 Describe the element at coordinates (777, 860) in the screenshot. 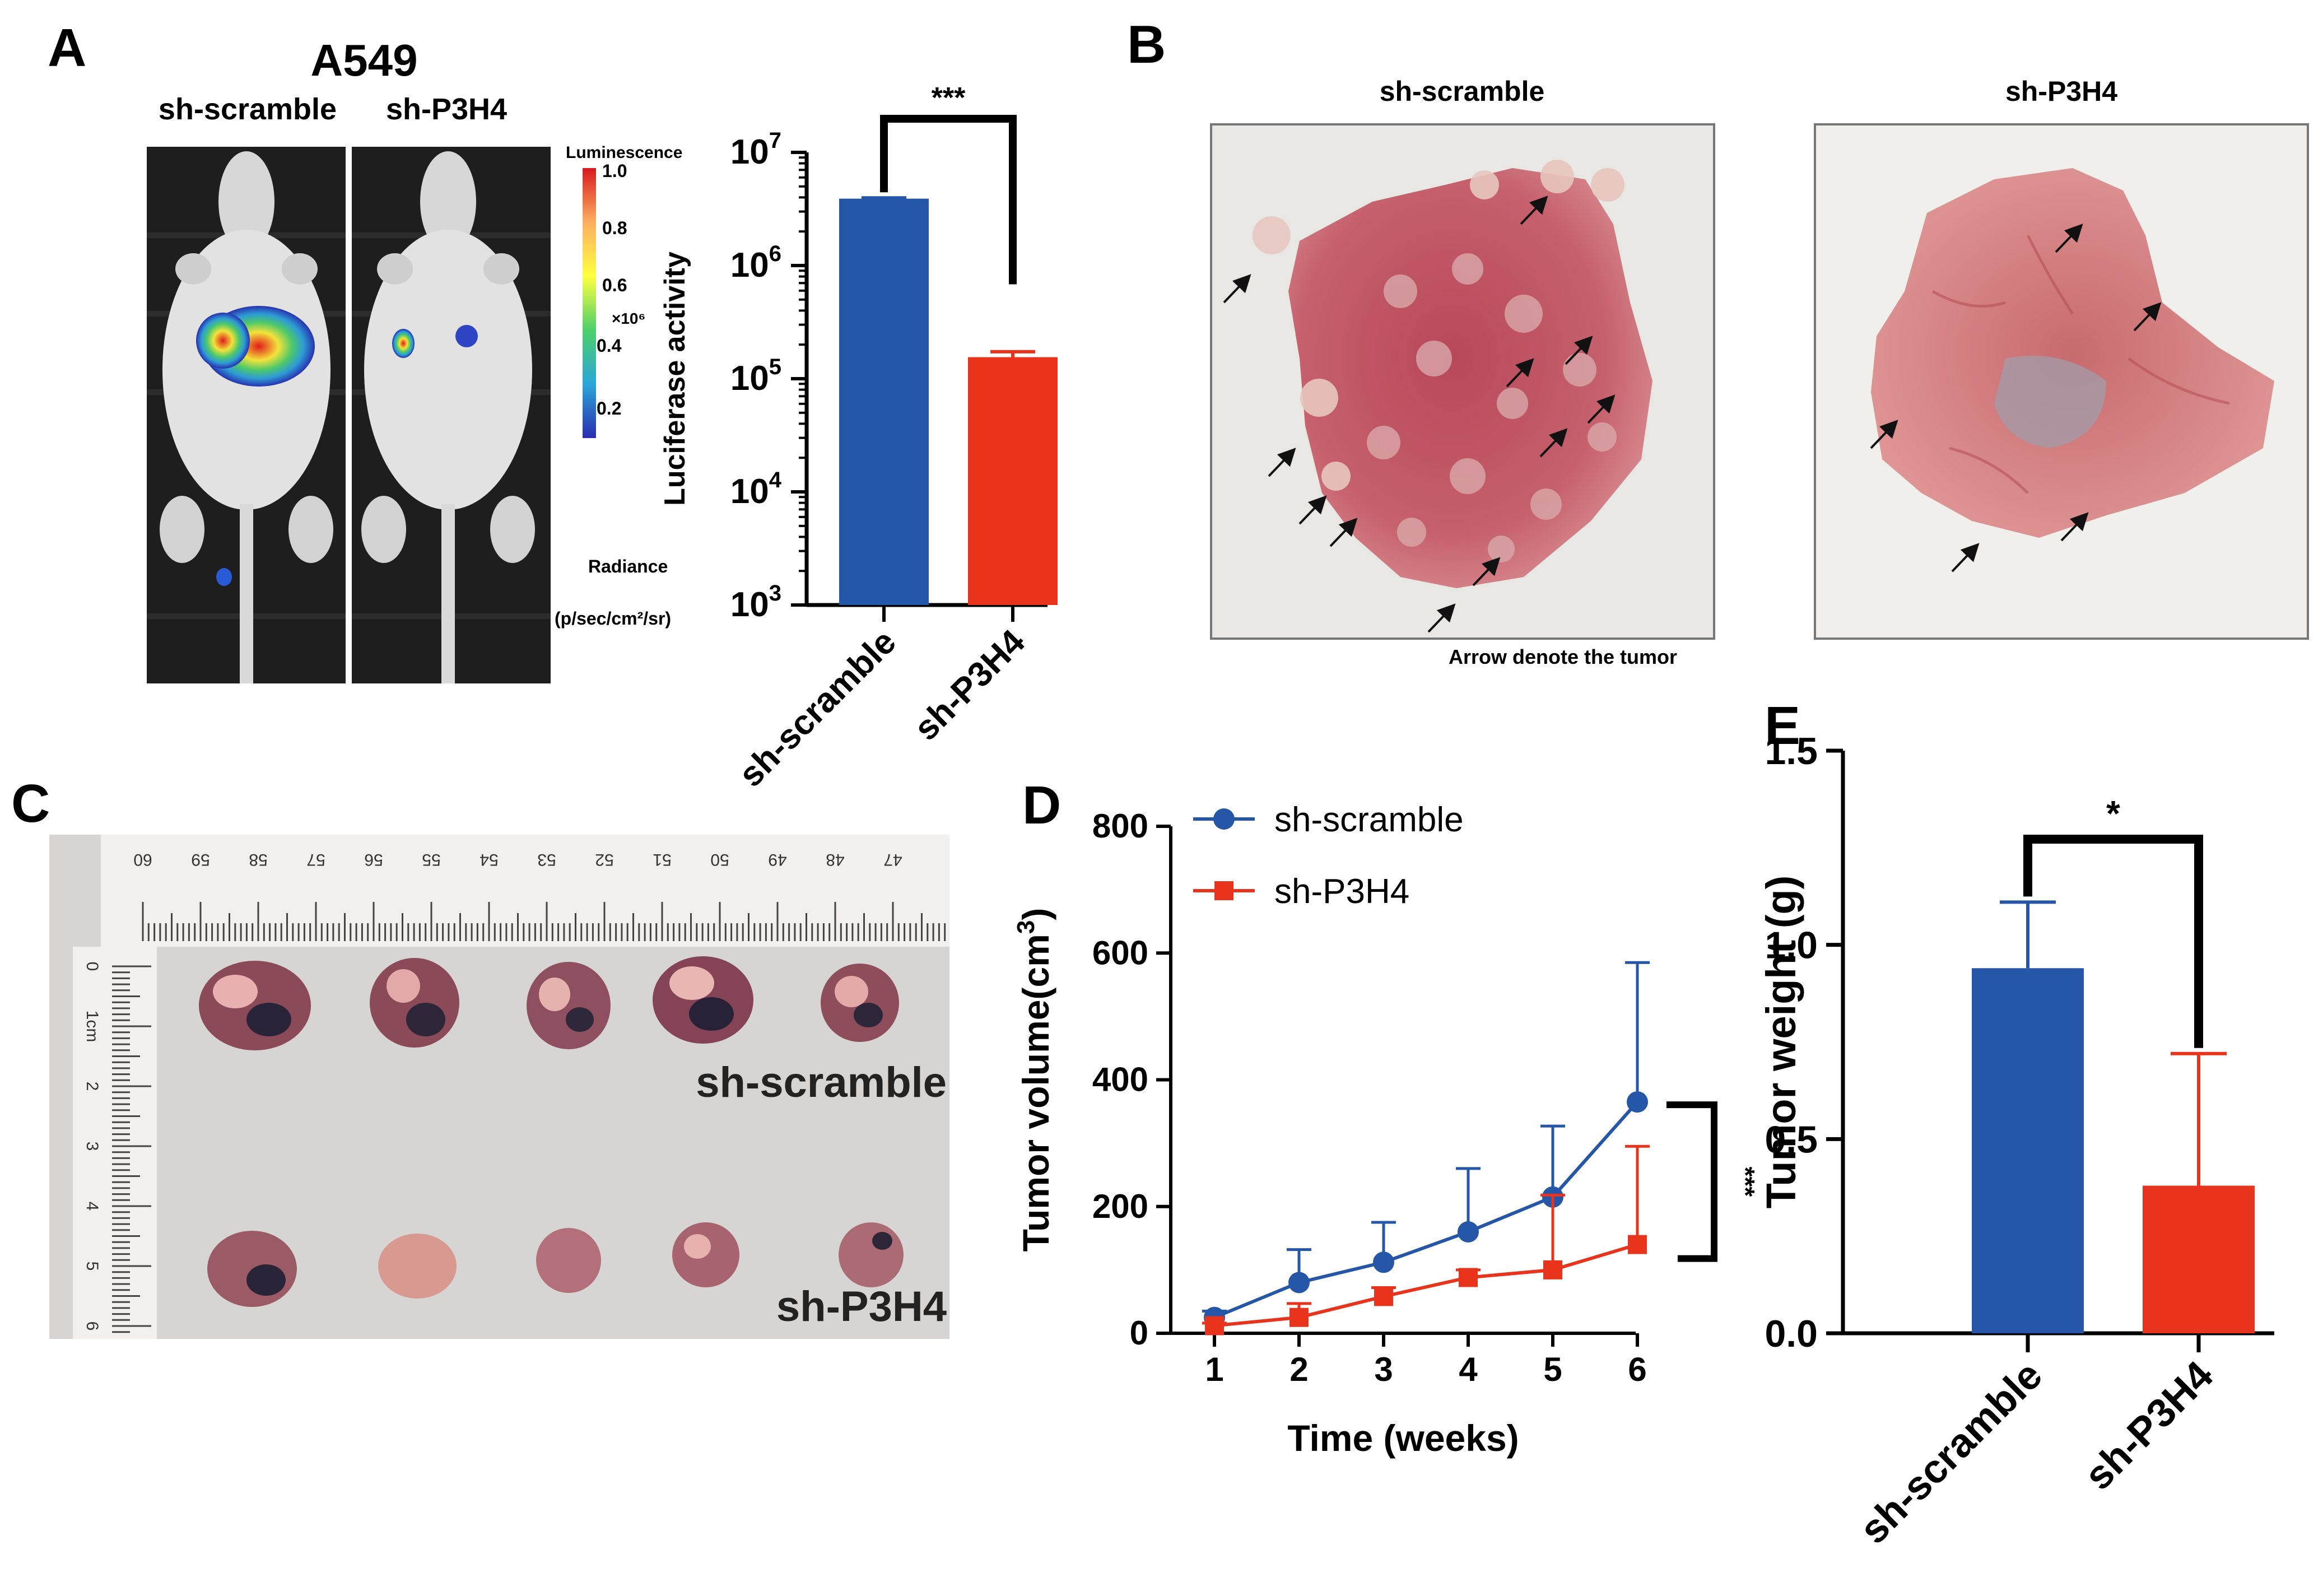

I see `ruler-top-number: 49` at that location.